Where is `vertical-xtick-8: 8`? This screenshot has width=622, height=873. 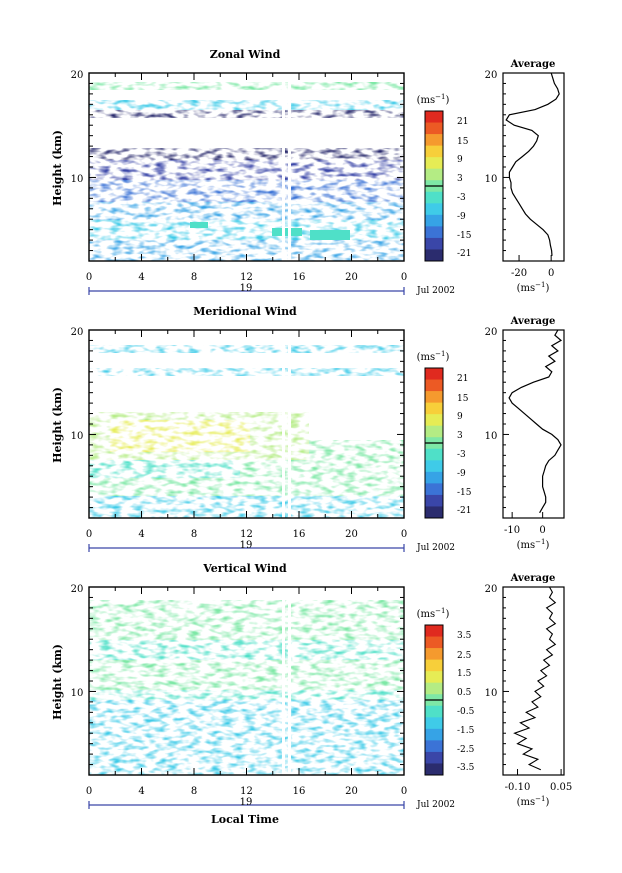
vertical-xtick-8: 8 is located at coordinates (194, 791).